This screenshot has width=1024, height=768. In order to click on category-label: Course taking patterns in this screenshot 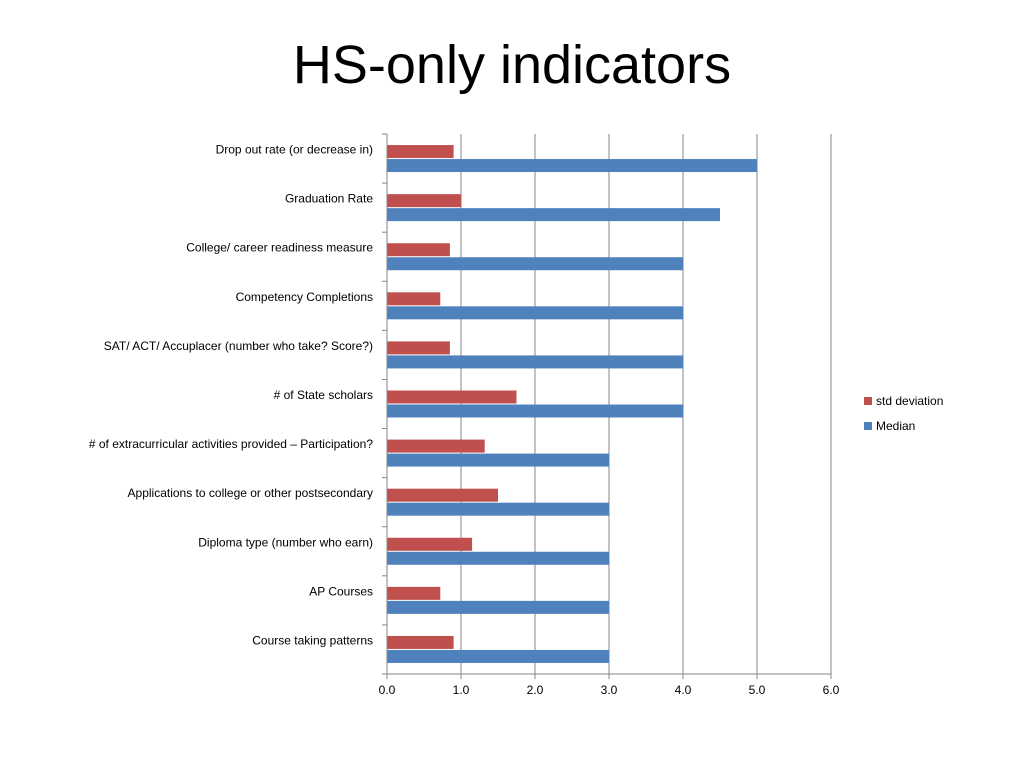, I will do `click(312, 640)`.